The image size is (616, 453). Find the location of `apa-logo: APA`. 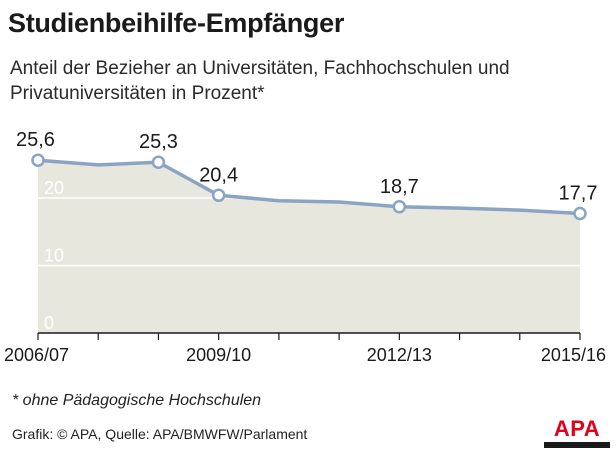

apa-logo: APA is located at coordinates (577, 433).